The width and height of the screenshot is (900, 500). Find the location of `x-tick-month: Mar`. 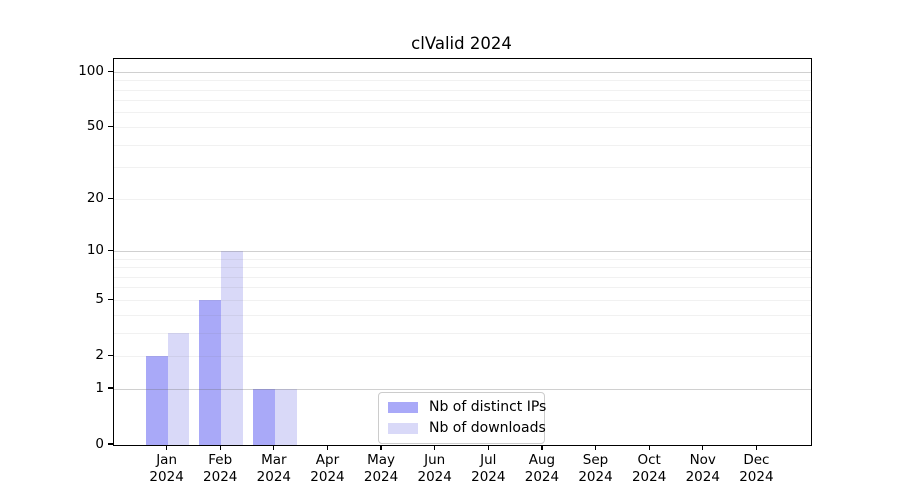

x-tick-month: Mar is located at coordinates (274, 460).